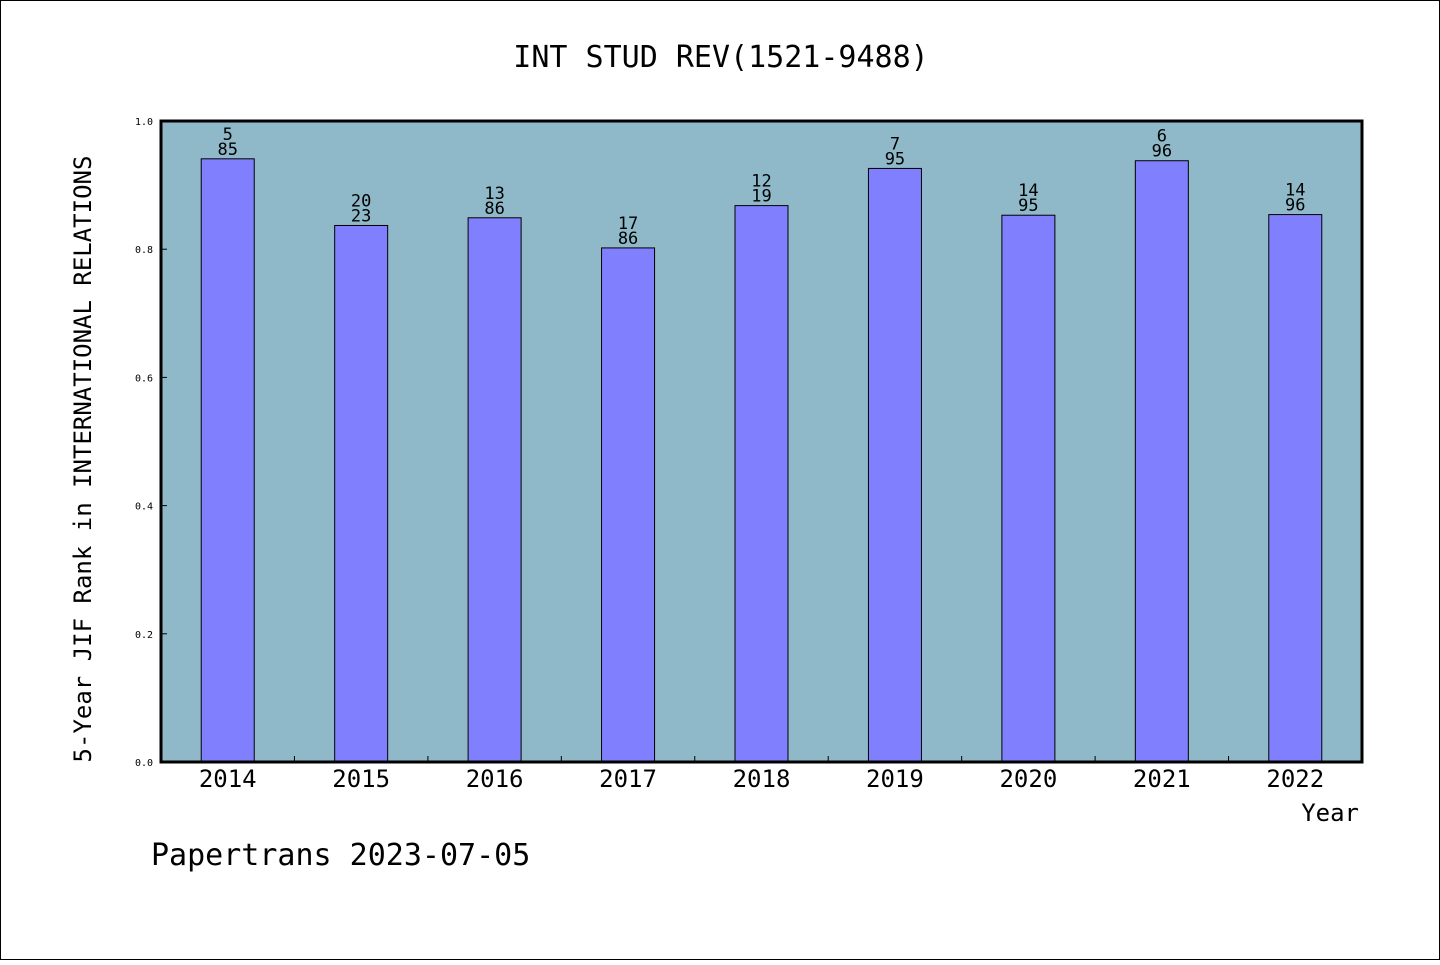 The image size is (1440, 965). I want to click on y-tick-label: 1.0, so click(144, 122).